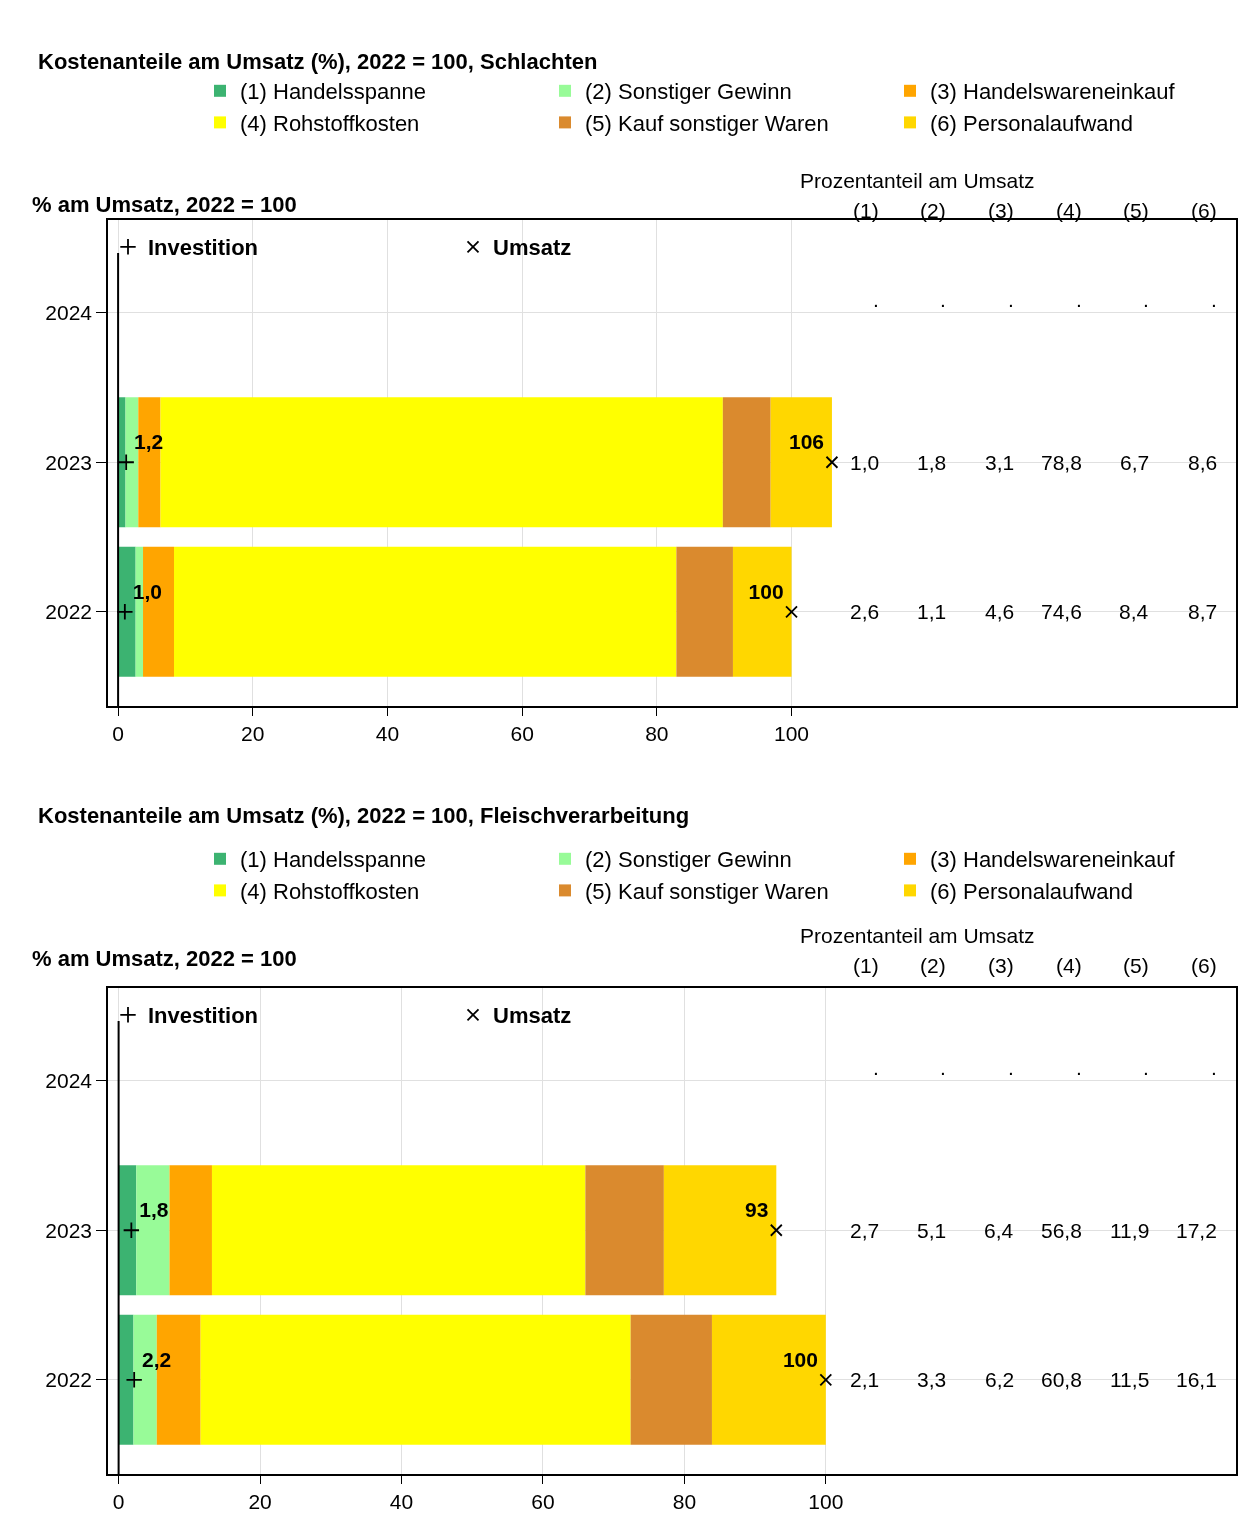 The image size is (1246, 1539). What do you see at coordinates (932, 462) in the screenshot?
I see `annotation: 1,8` at bounding box center [932, 462].